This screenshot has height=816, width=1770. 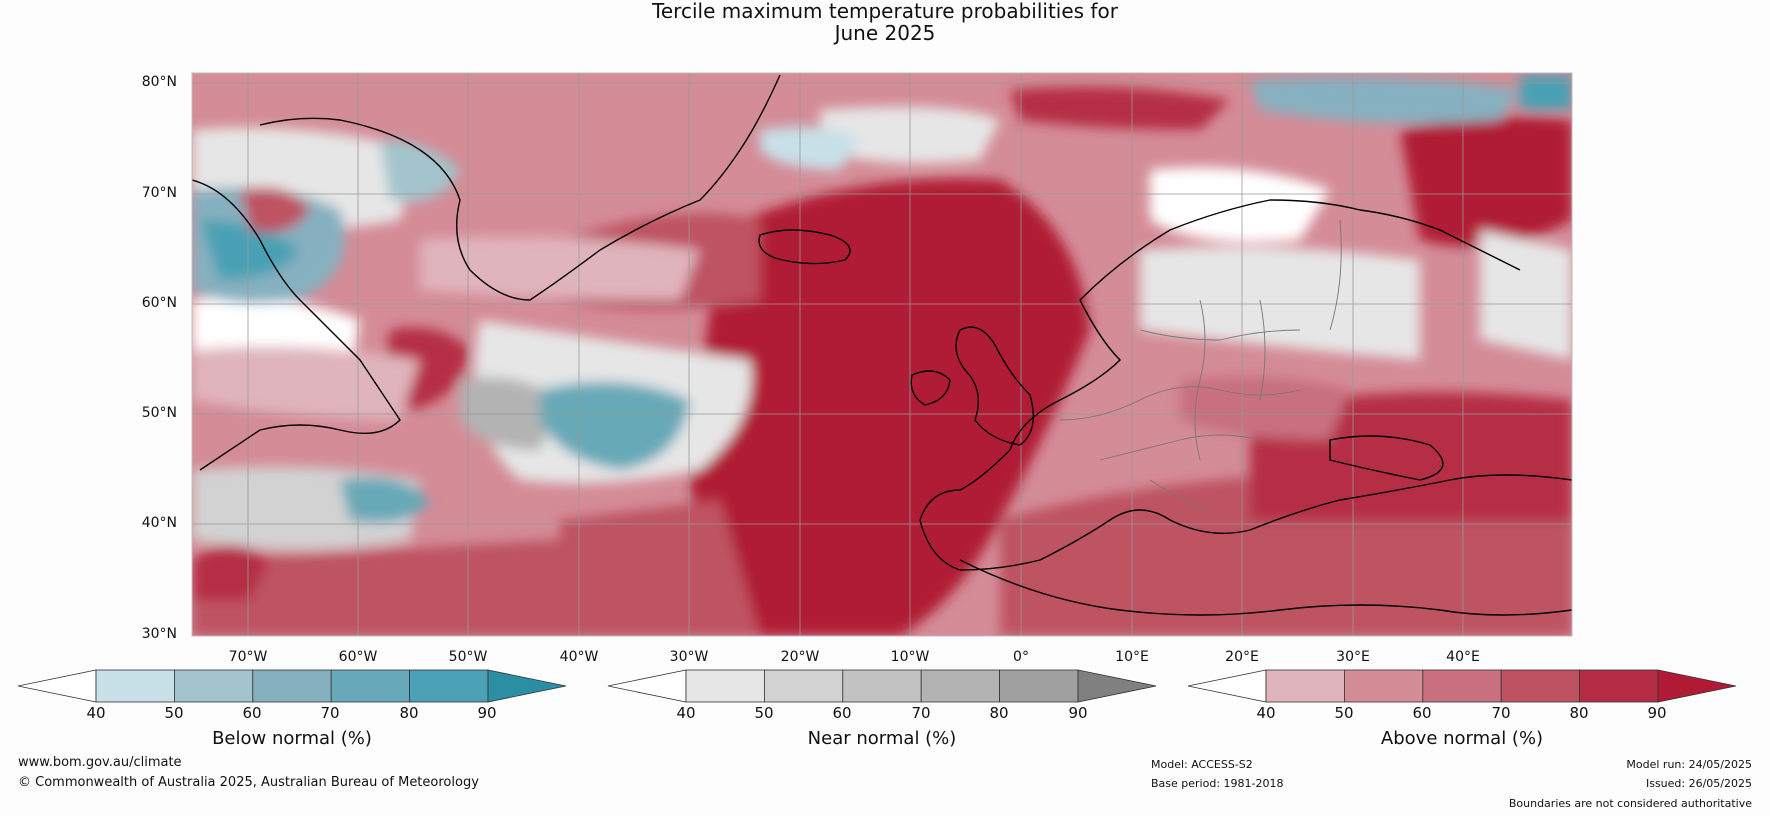 What do you see at coordinates (994, 386) in the screenshot?
I see `britain-coast` at bounding box center [994, 386].